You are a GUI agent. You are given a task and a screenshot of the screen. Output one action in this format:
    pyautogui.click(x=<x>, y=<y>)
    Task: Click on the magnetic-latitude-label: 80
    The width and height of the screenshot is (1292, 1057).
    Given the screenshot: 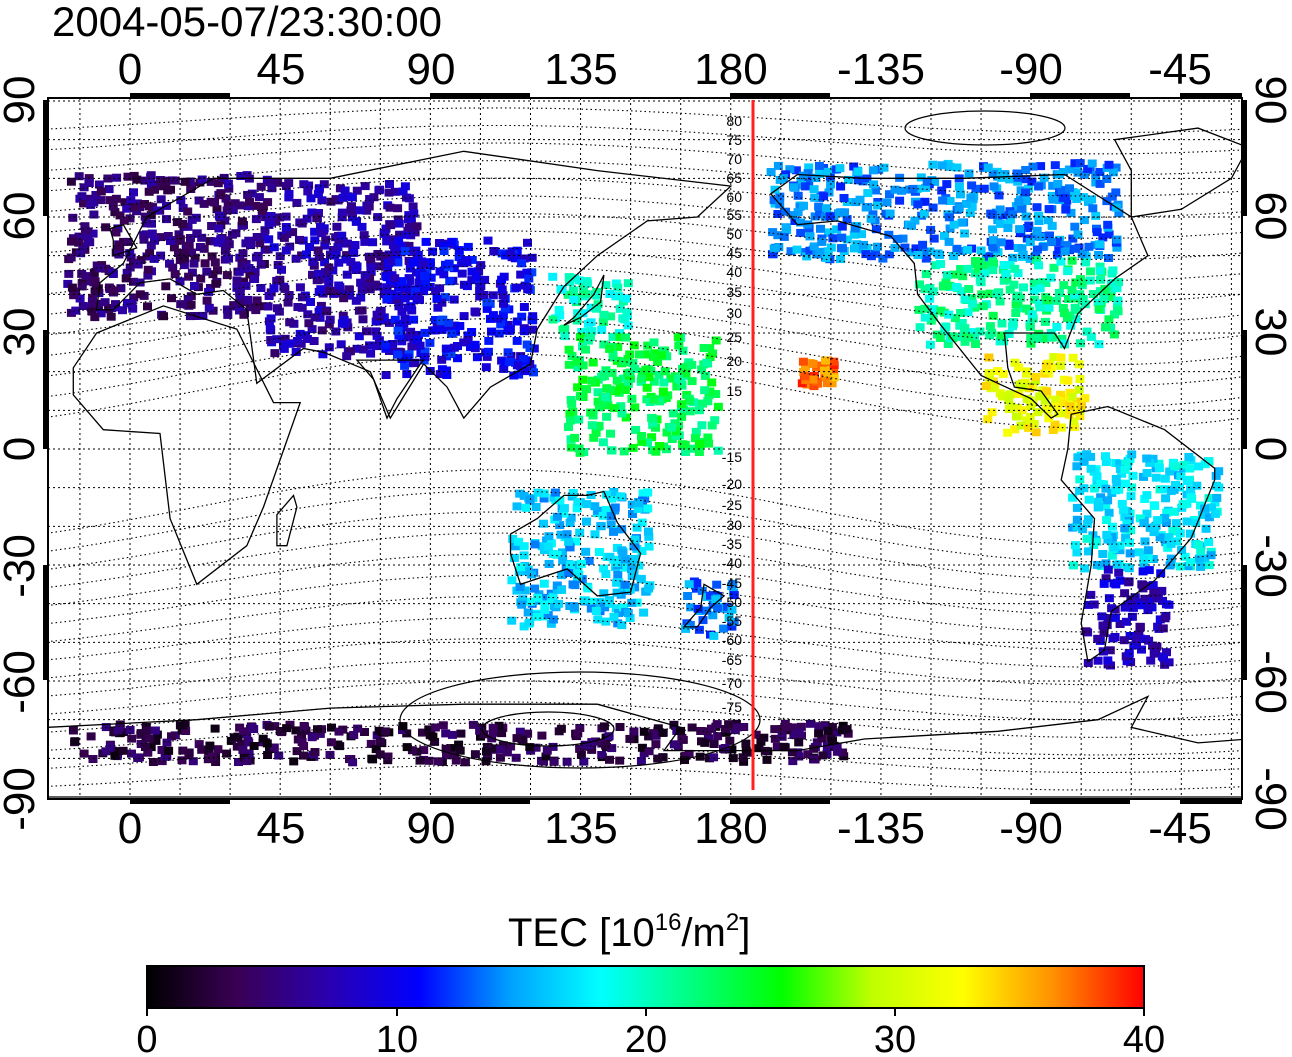 What is the action you would take?
    pyautogui.click(x=734, y=121)
    